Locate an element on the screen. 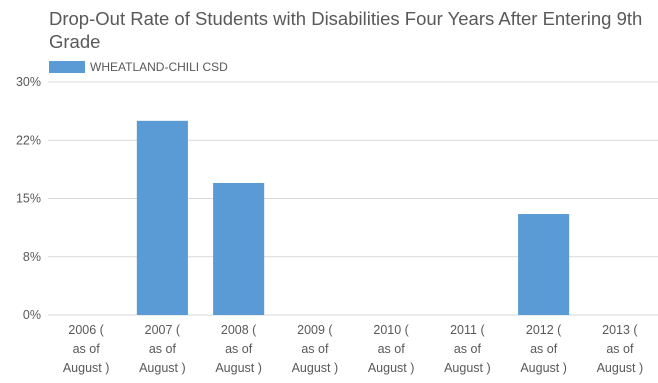 The image size is (658, 383). y-tick-label: 0% is located at coordinates (32, 315).